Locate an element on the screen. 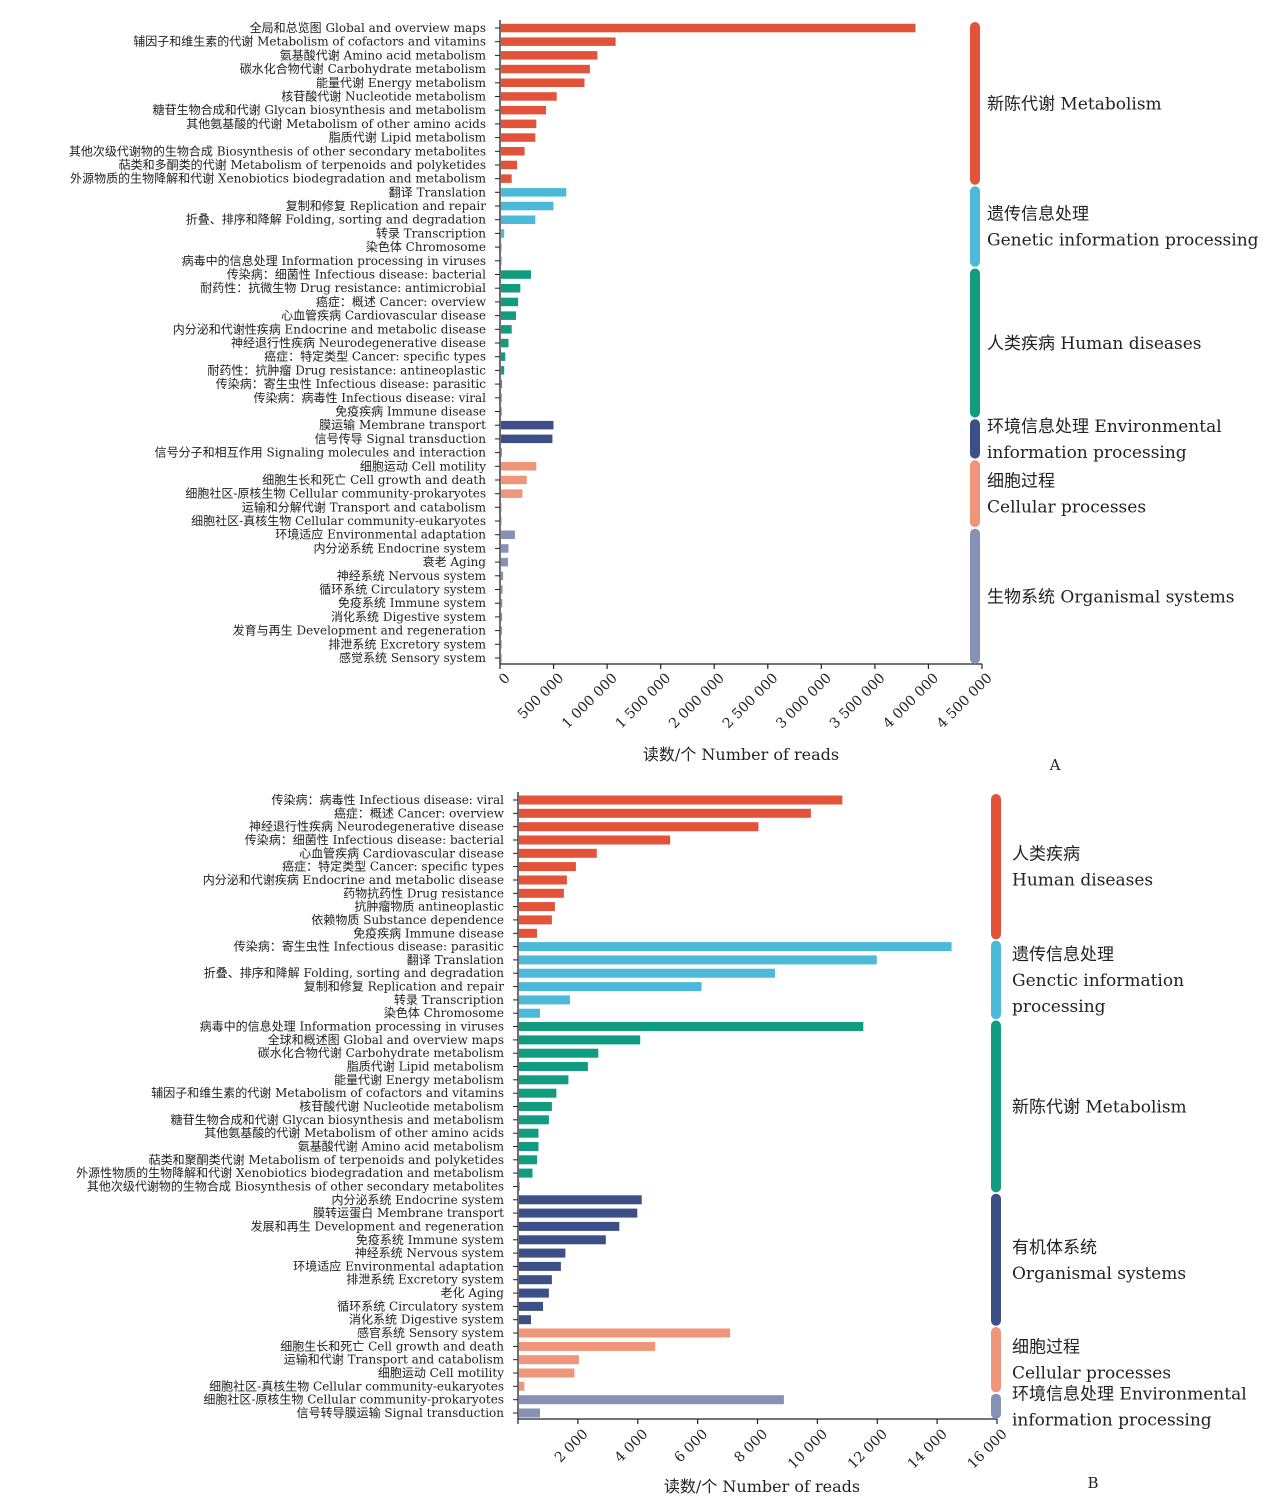  panel-b-category-label: 神经系统 Nervous system is located at coordinates (430, 1253).